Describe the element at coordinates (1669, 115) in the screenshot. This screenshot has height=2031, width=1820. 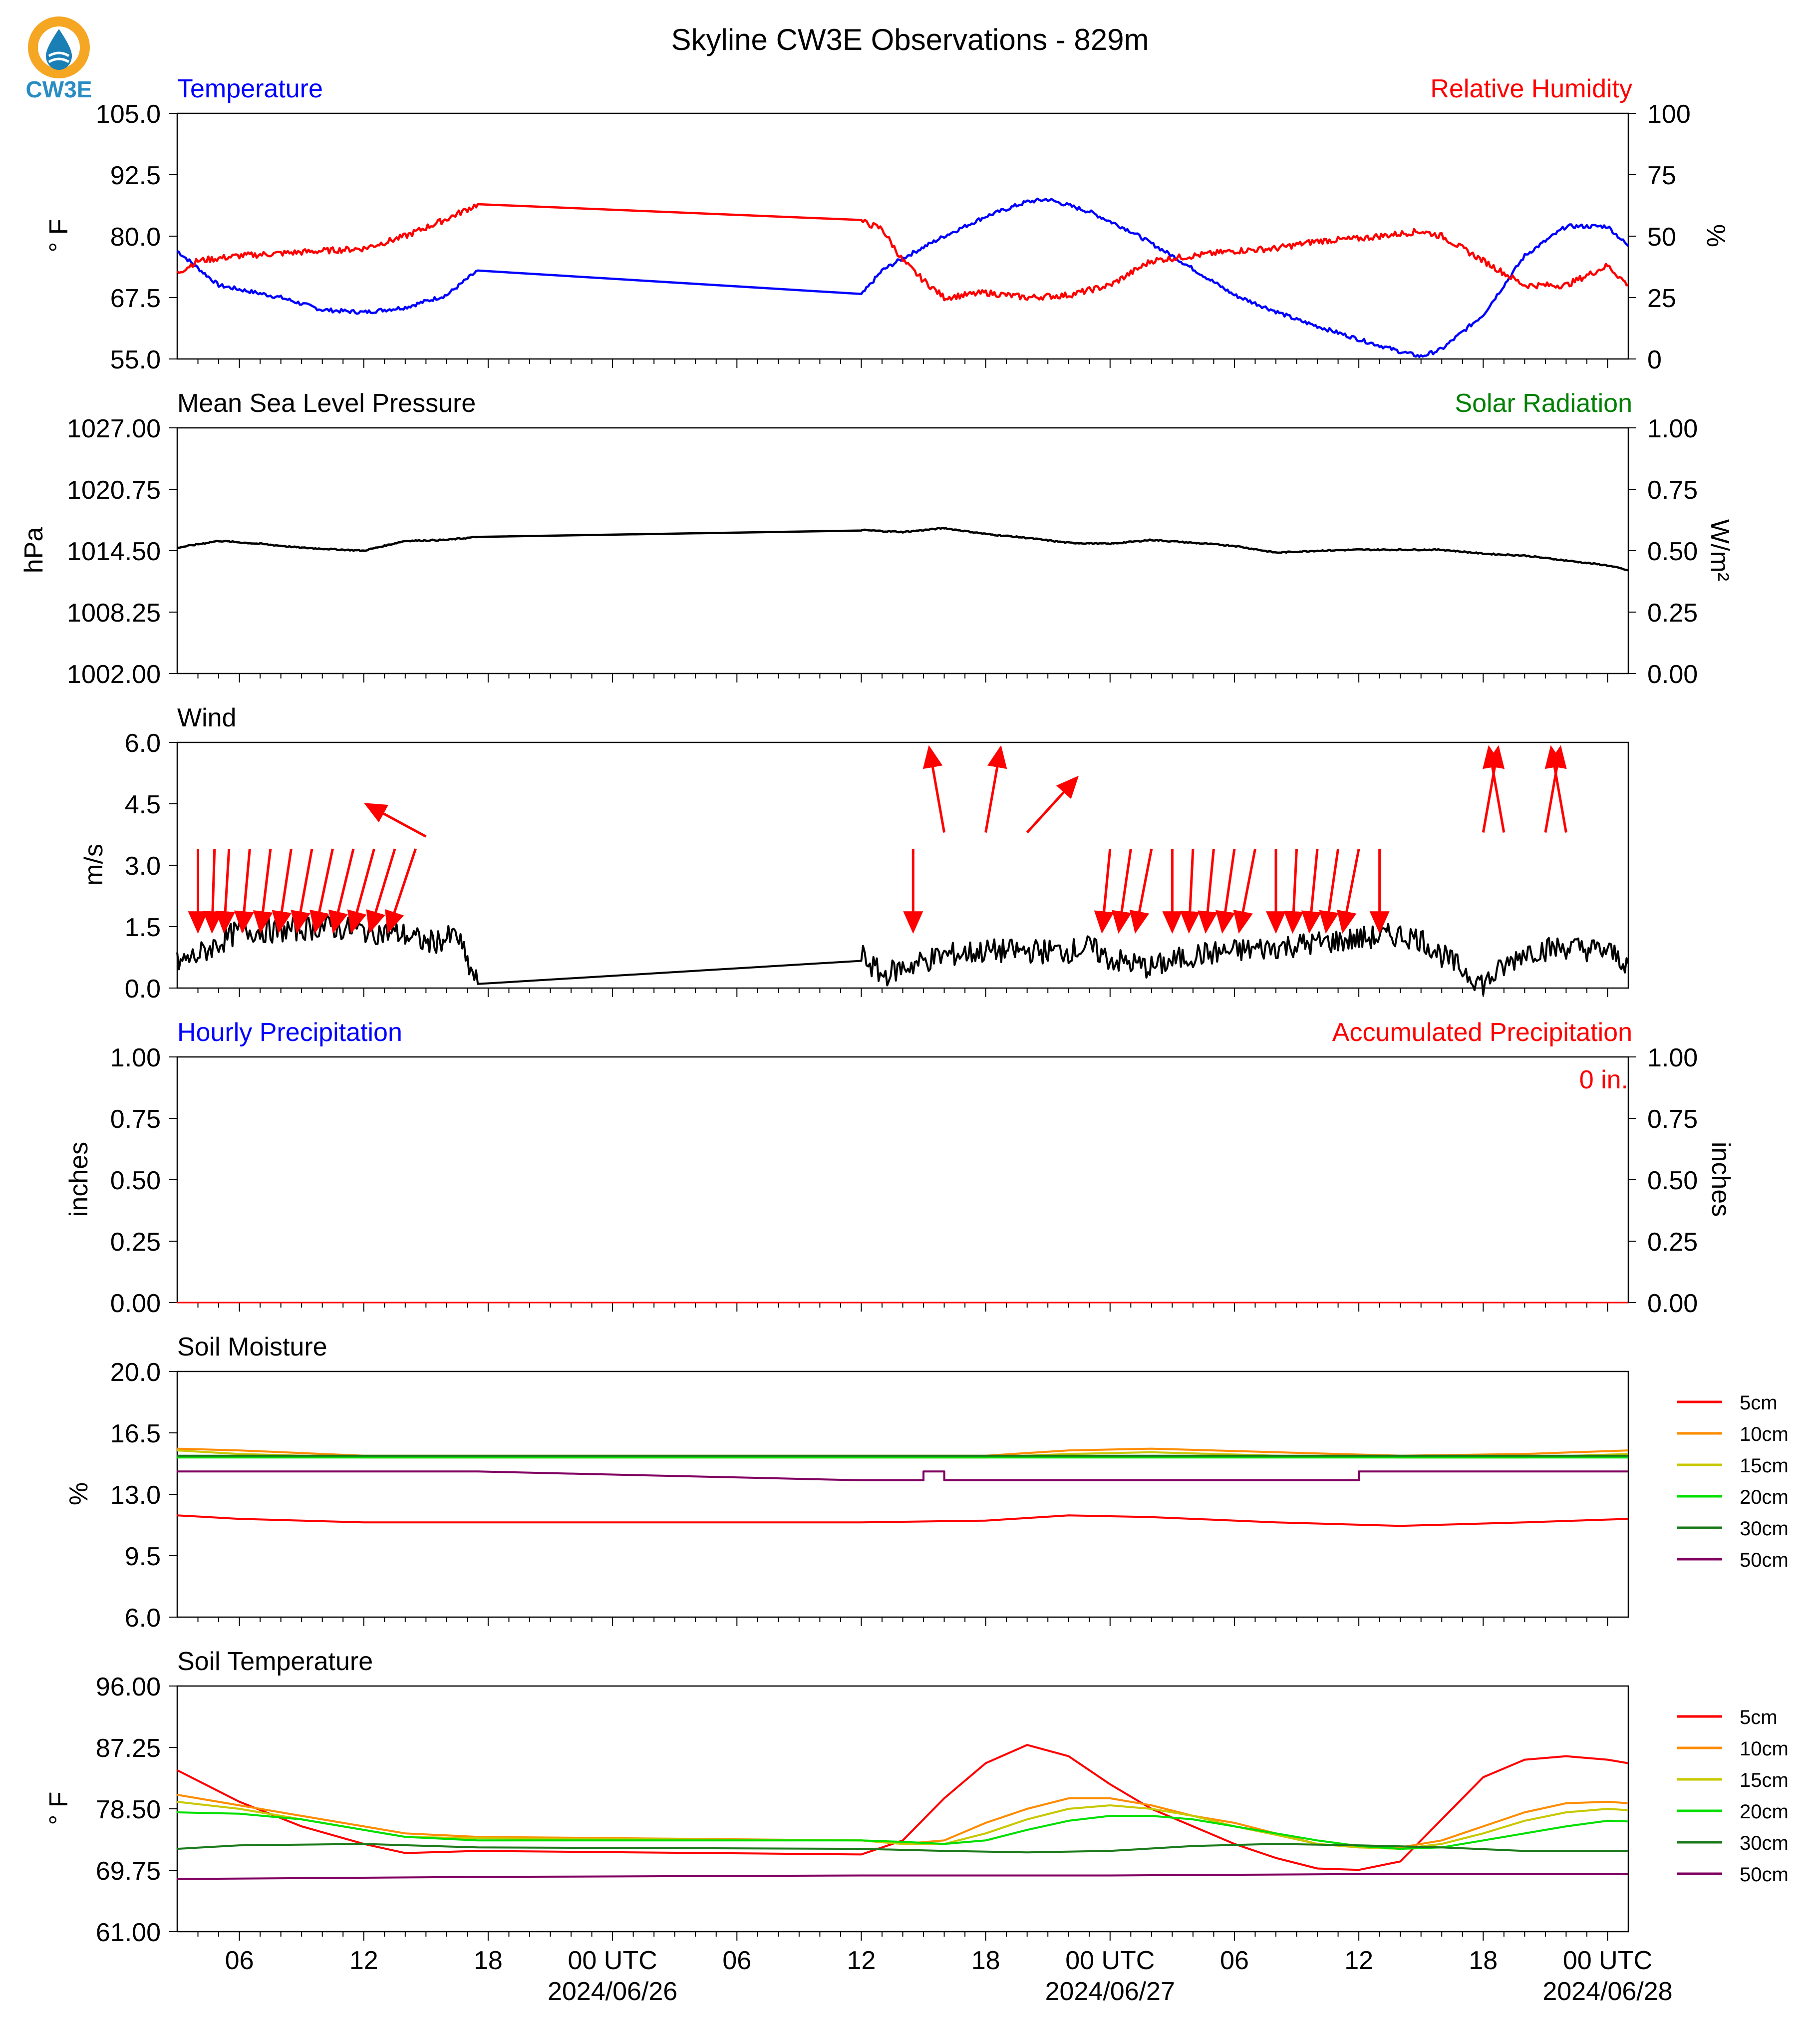
I see `y2-tick-label: 100` at that location.